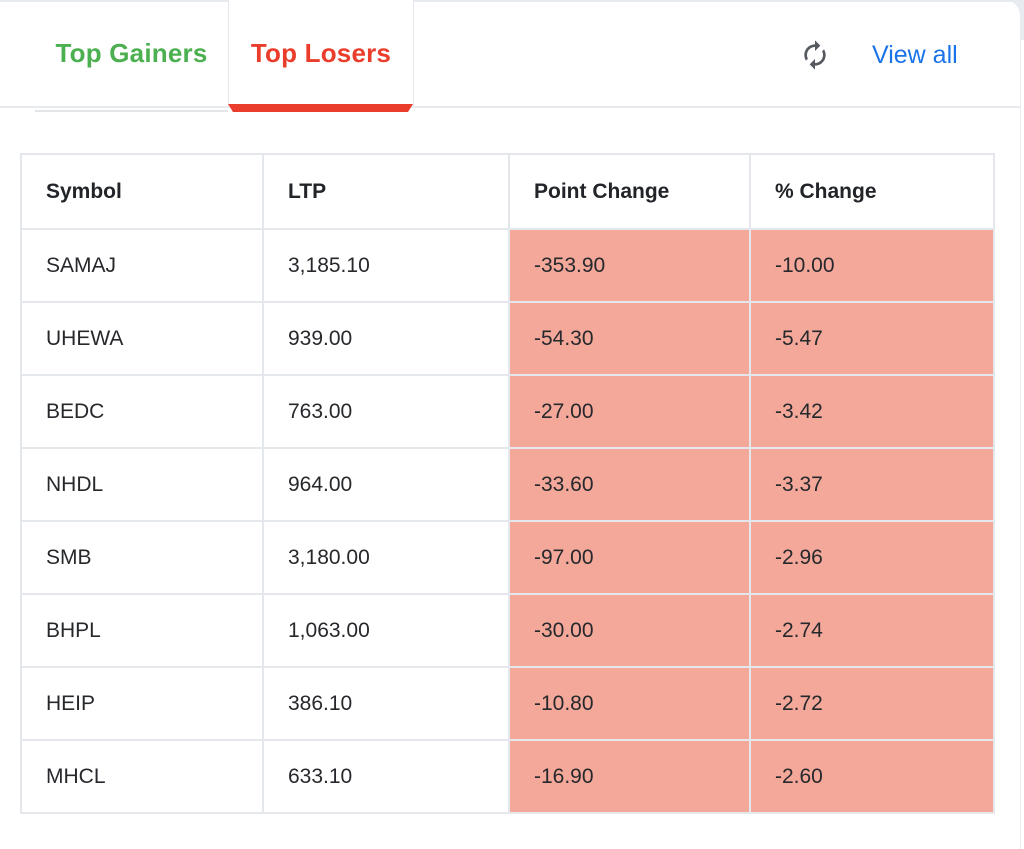  I want to click on table-header: Symbol LTP Point Change % Change, so click(507, 191).